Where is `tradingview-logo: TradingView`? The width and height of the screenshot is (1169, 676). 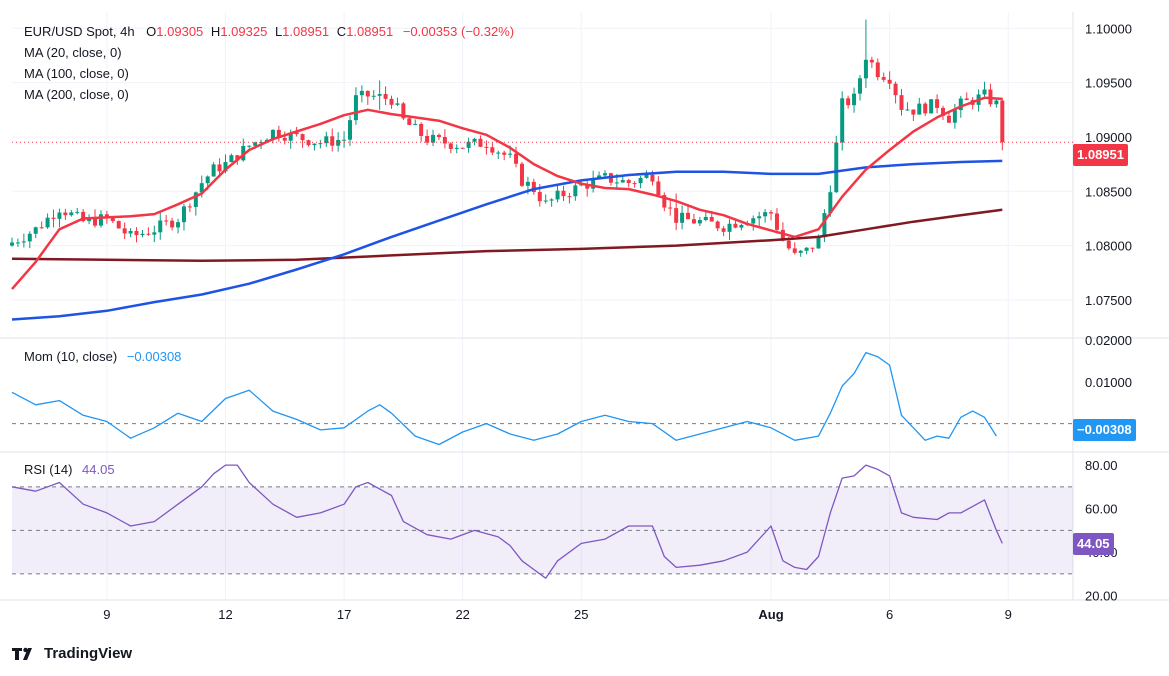
tradingview-logo: TradingView is located at coordinates (72, 653).